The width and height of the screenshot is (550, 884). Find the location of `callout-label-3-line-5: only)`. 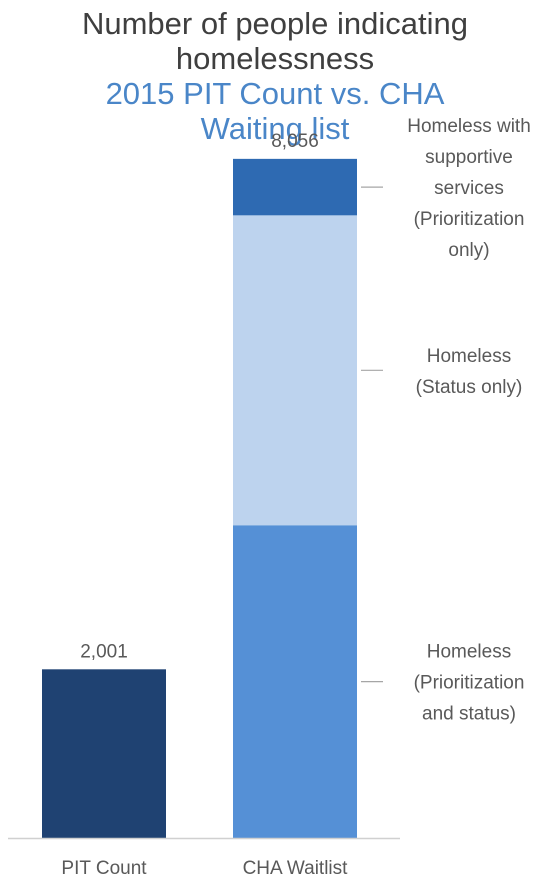

callout-label-3-line-5: only) is located at coordinates (468, 250).